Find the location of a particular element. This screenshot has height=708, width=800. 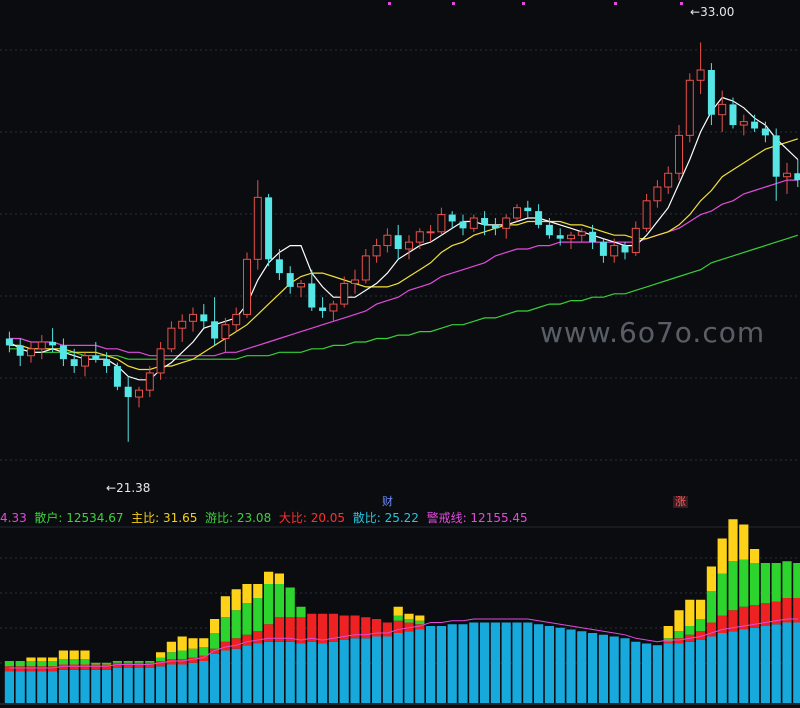

alert-line is located at coordinates (403, 643).